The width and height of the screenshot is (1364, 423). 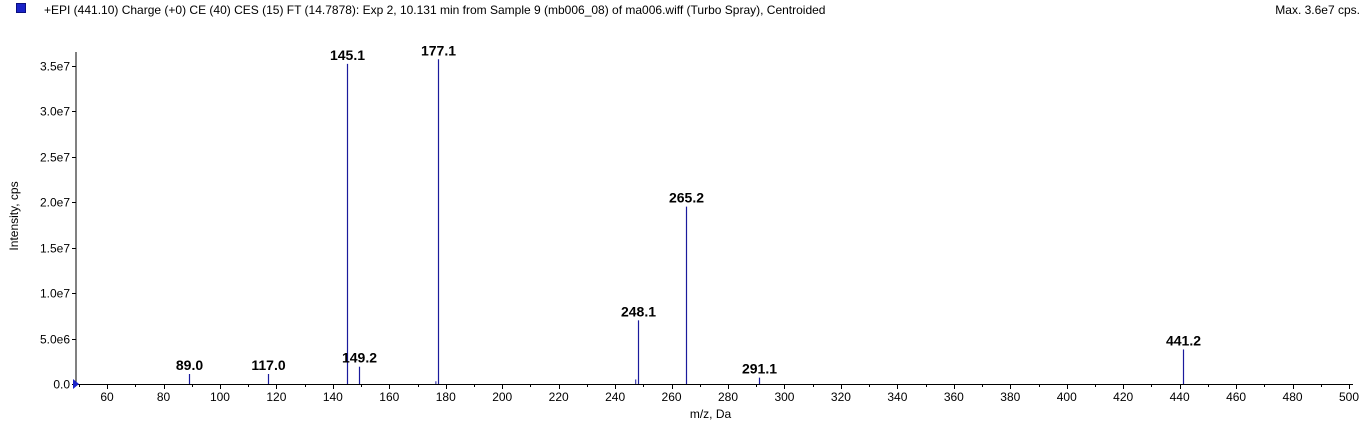 What do you see at coordinates (189, 365) in the screenshot?
I see `peak-label-89-0: 89.0` at bounding box center [189, 365].